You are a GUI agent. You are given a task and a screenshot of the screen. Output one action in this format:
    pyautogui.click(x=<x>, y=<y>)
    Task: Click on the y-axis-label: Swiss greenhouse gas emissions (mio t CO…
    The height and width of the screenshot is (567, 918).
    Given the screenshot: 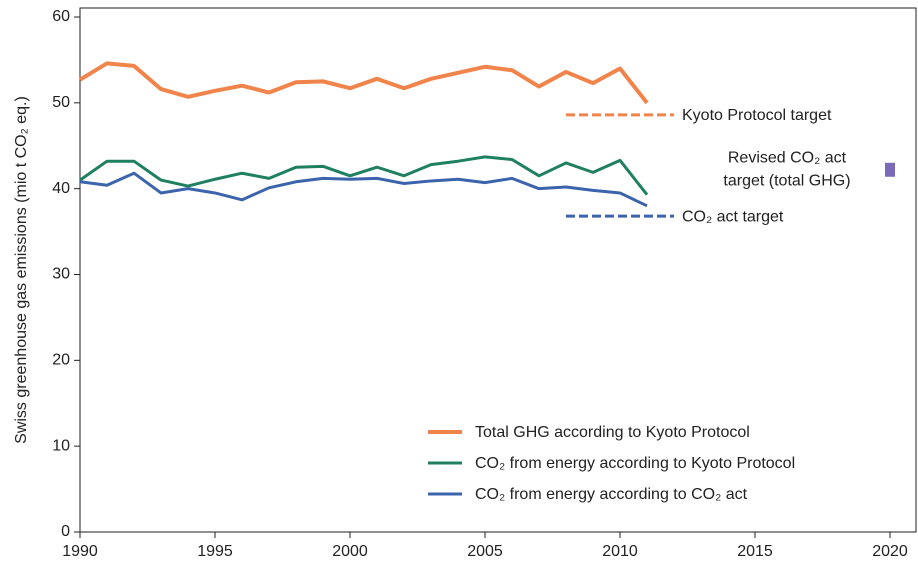 What is the action you would take?
    pyautogui.click(x=21, y=270)
    